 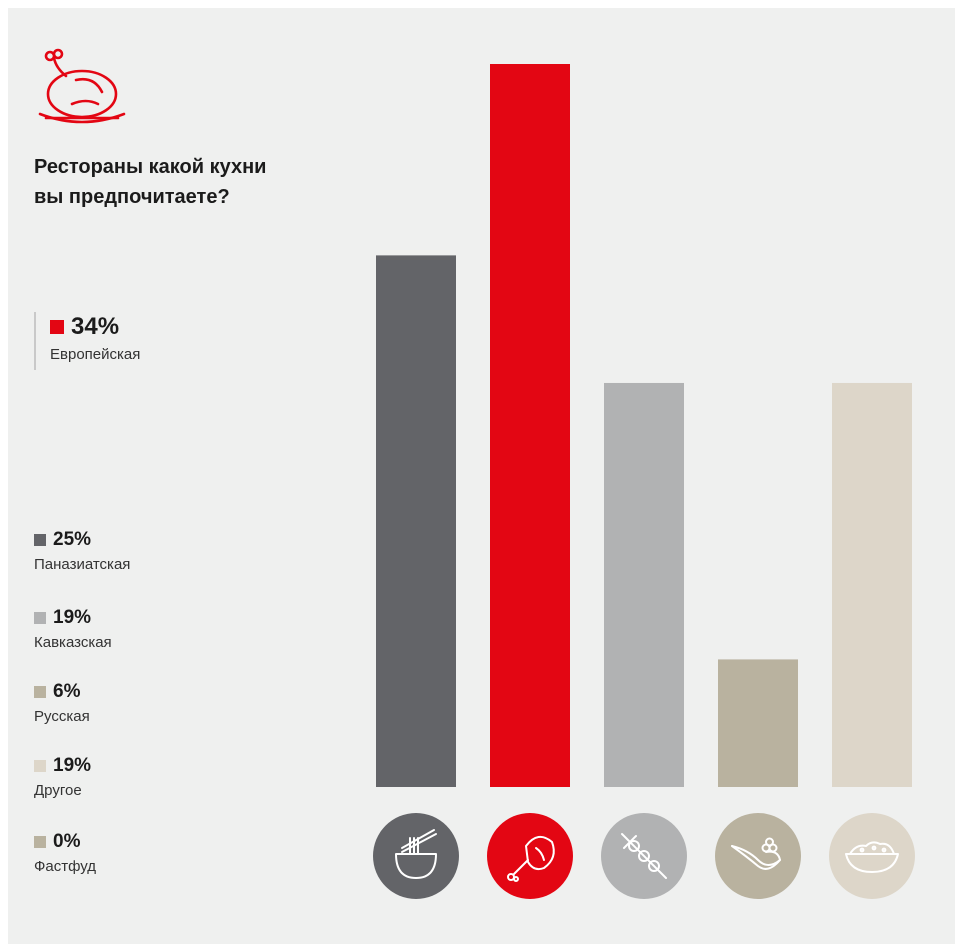 What do you see at coordinates (82, 86) in the screenshot?
I see `roast-chicken-icon` at bounding box center [82, 86].